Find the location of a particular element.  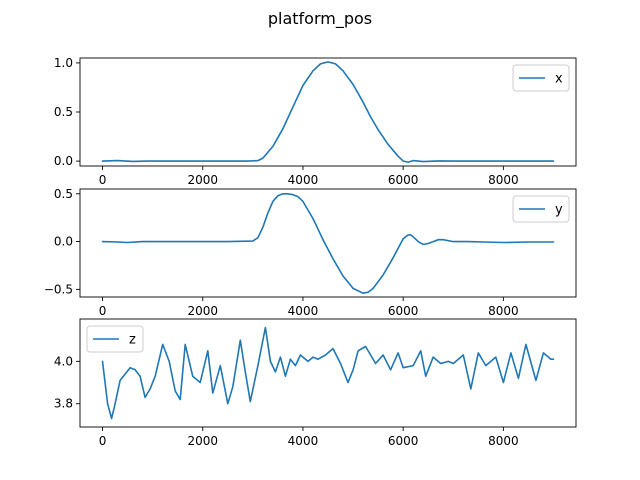

y-tick-label: 4.0 is located at coordinates (63, 361).